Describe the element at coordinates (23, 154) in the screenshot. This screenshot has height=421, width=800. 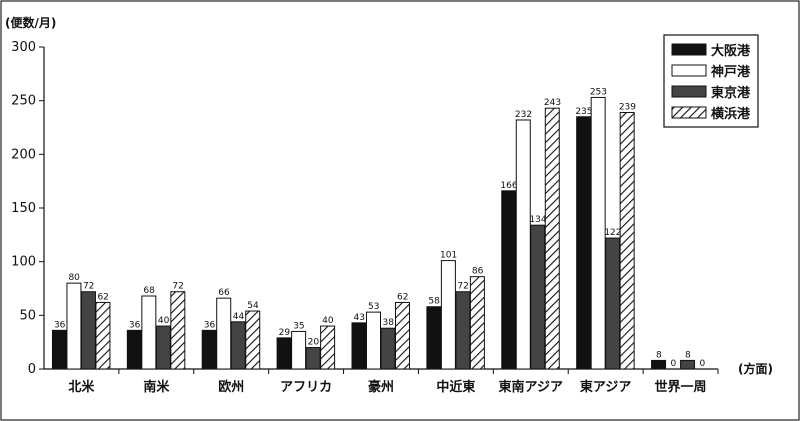
I see `y-tick-label: 200` at that location.